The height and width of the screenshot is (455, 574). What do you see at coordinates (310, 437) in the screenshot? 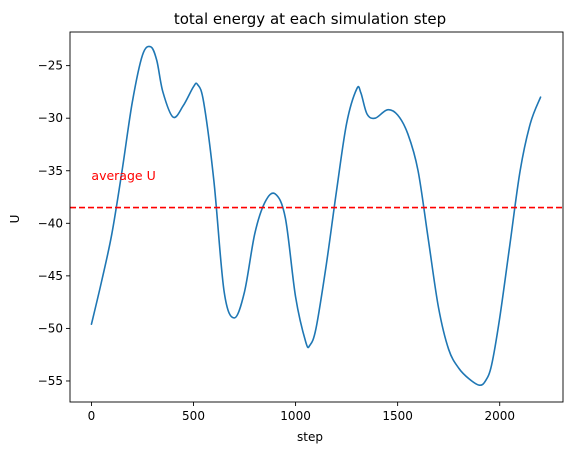
I see `x-axis-label: step` at bounding box center [310, 437].